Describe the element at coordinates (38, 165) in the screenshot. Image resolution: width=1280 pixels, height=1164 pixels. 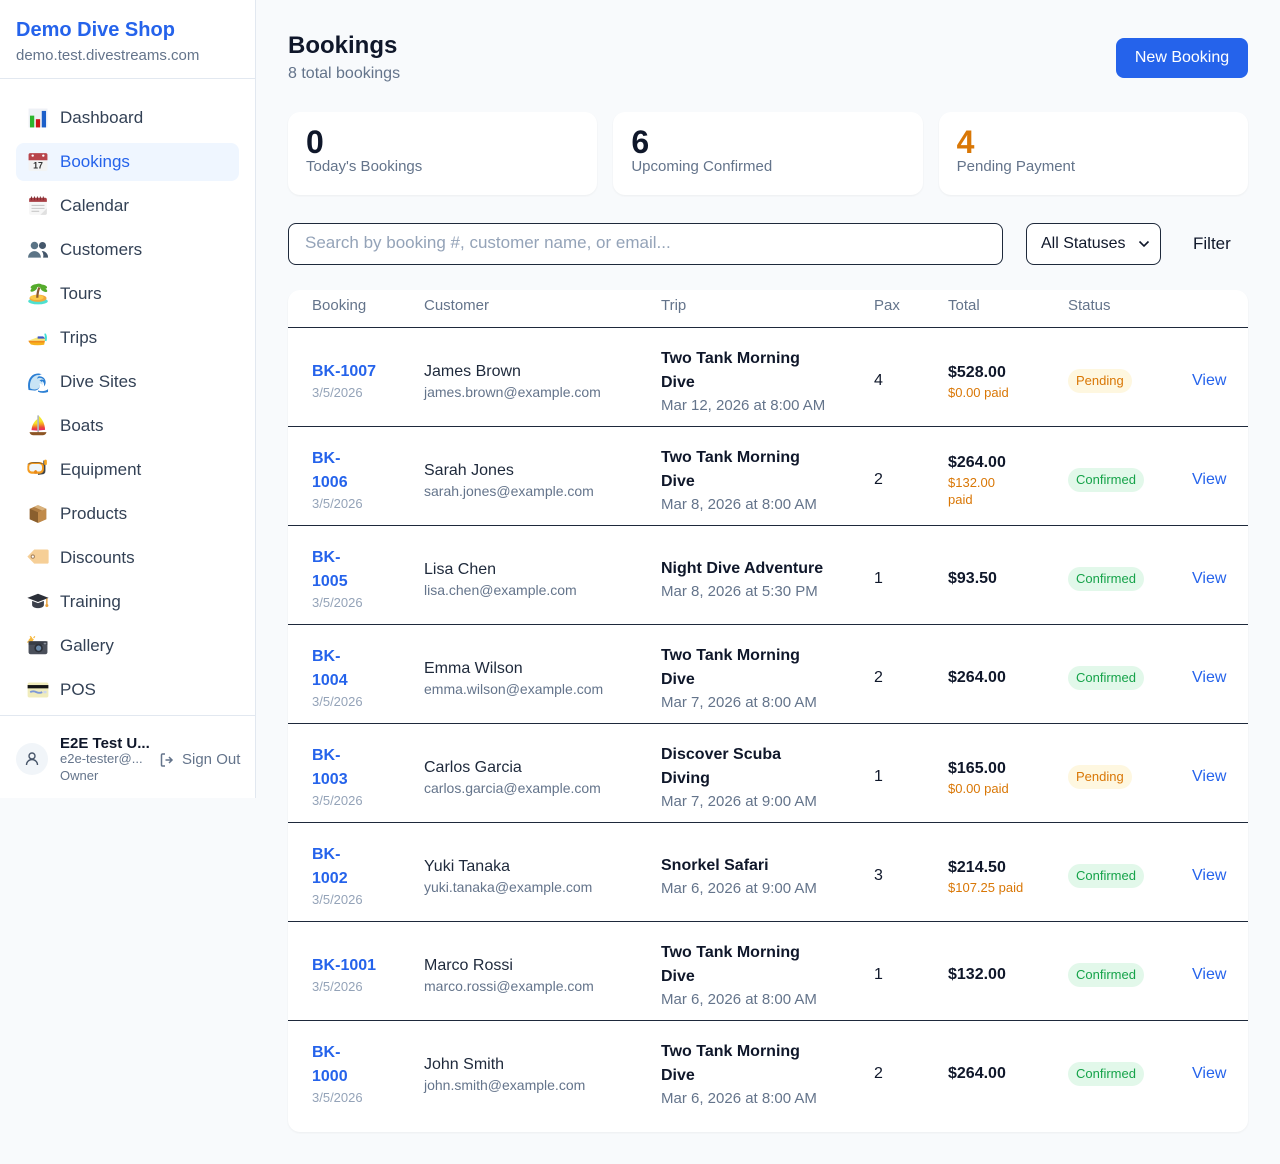
I see `svg-text: 17` at that location.